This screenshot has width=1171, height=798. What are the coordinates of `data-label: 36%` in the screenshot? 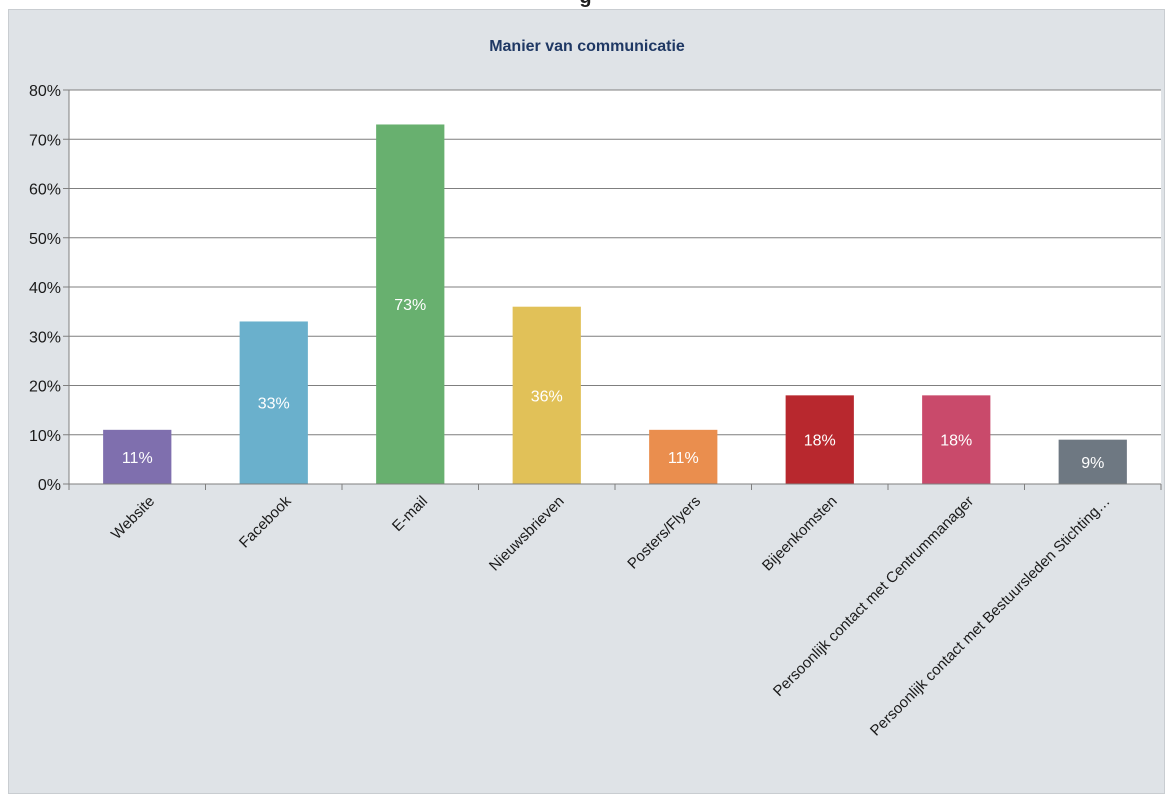 It's located at (547, 396).